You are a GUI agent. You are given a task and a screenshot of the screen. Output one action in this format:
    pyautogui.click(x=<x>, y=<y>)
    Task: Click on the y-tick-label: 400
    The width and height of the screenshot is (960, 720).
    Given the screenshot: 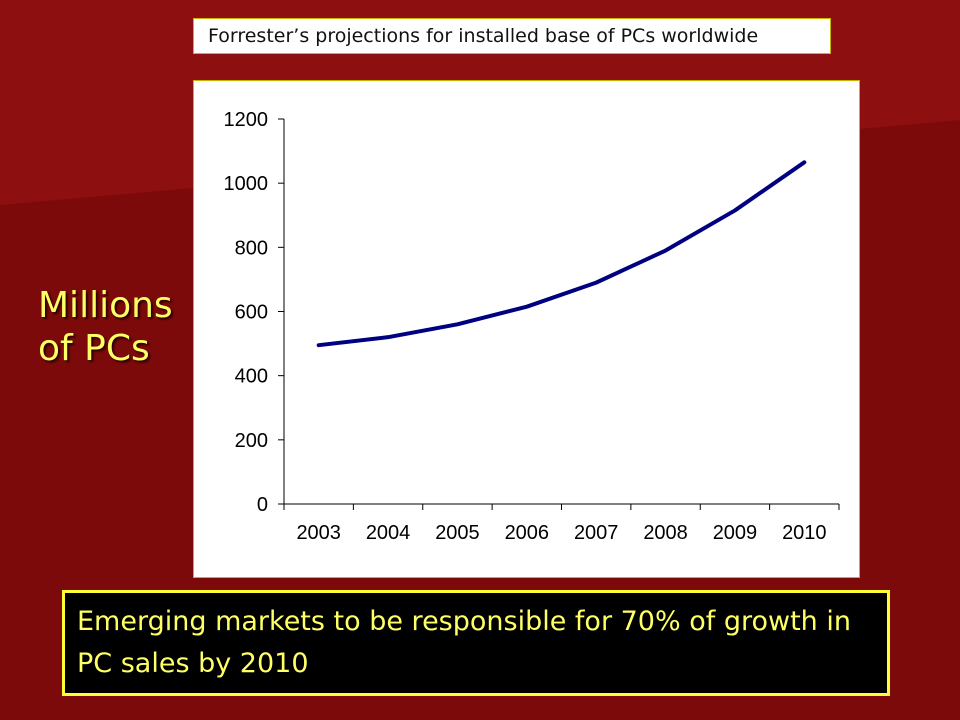 What is the action you would take?
    pyautogui.click(x=251, y=377)
    